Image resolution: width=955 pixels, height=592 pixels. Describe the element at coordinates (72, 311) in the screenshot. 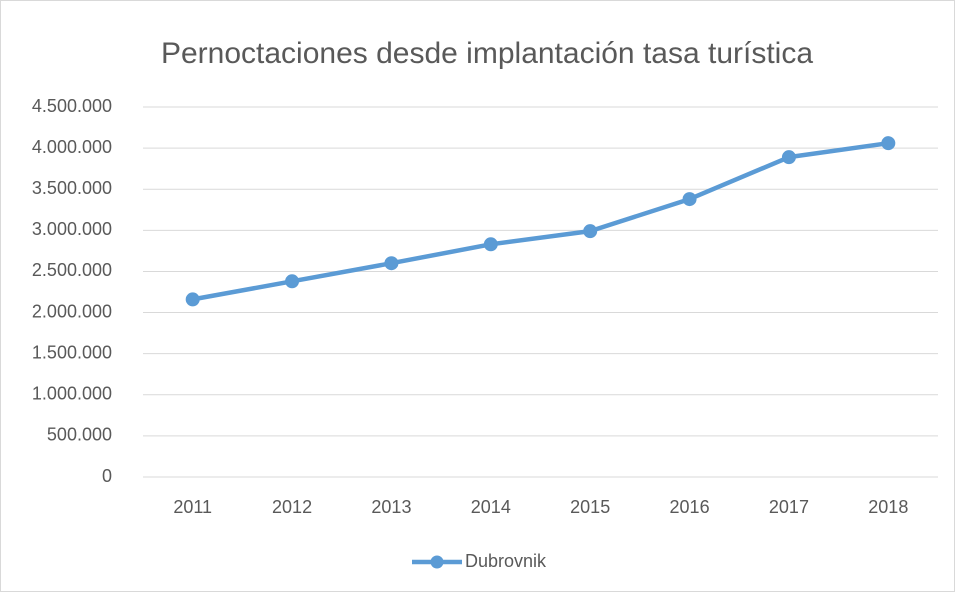

I see `y-tick-label: 2.000.000` at that location.